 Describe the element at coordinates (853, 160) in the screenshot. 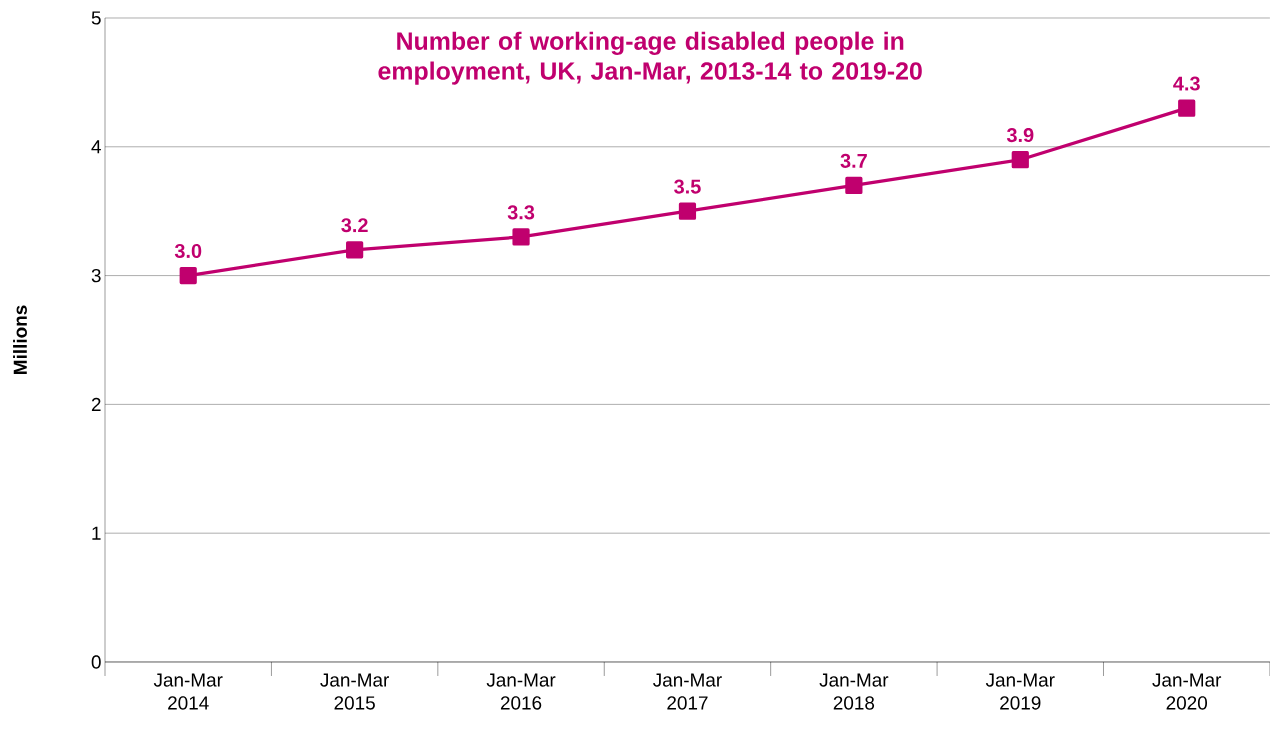

I see `data-label: 3.7` at that location.